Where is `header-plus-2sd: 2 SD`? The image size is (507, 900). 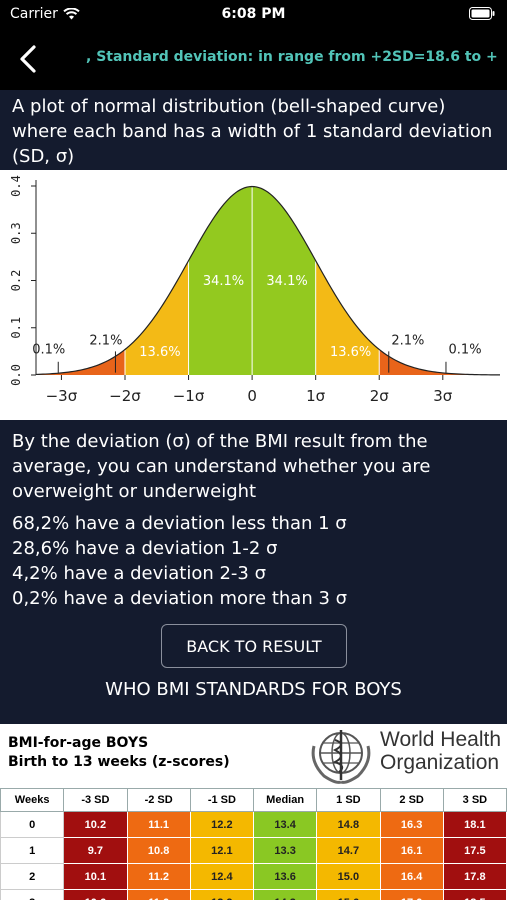 header-plus-2sd: 2 SD is located at coordinates (411, 800).